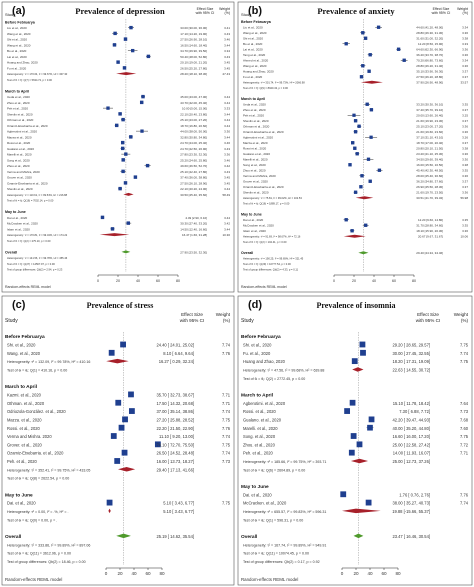 This screenshot has width=474, height=587. Describe the element at coordinates (226, 195) in the screenshot. I see `subgroup-pooled-weight: 58.49` at that location.